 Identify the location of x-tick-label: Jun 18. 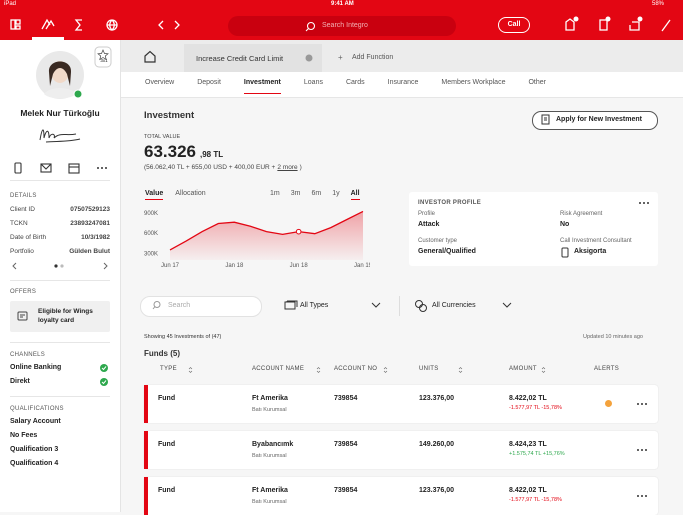
(299, 266).